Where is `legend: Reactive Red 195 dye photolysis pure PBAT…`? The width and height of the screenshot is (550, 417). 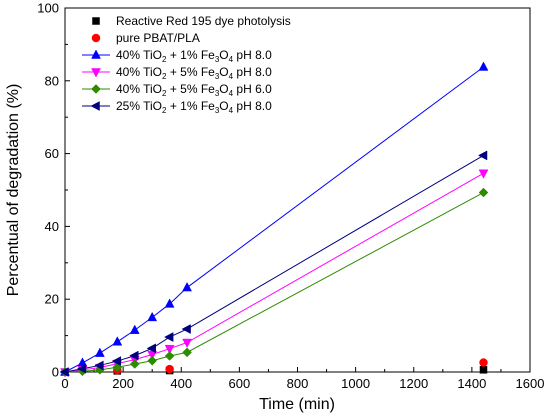
legend: Reactive Red 195 dye photolysis pure PBAT… is located at coordinates (186, 64).